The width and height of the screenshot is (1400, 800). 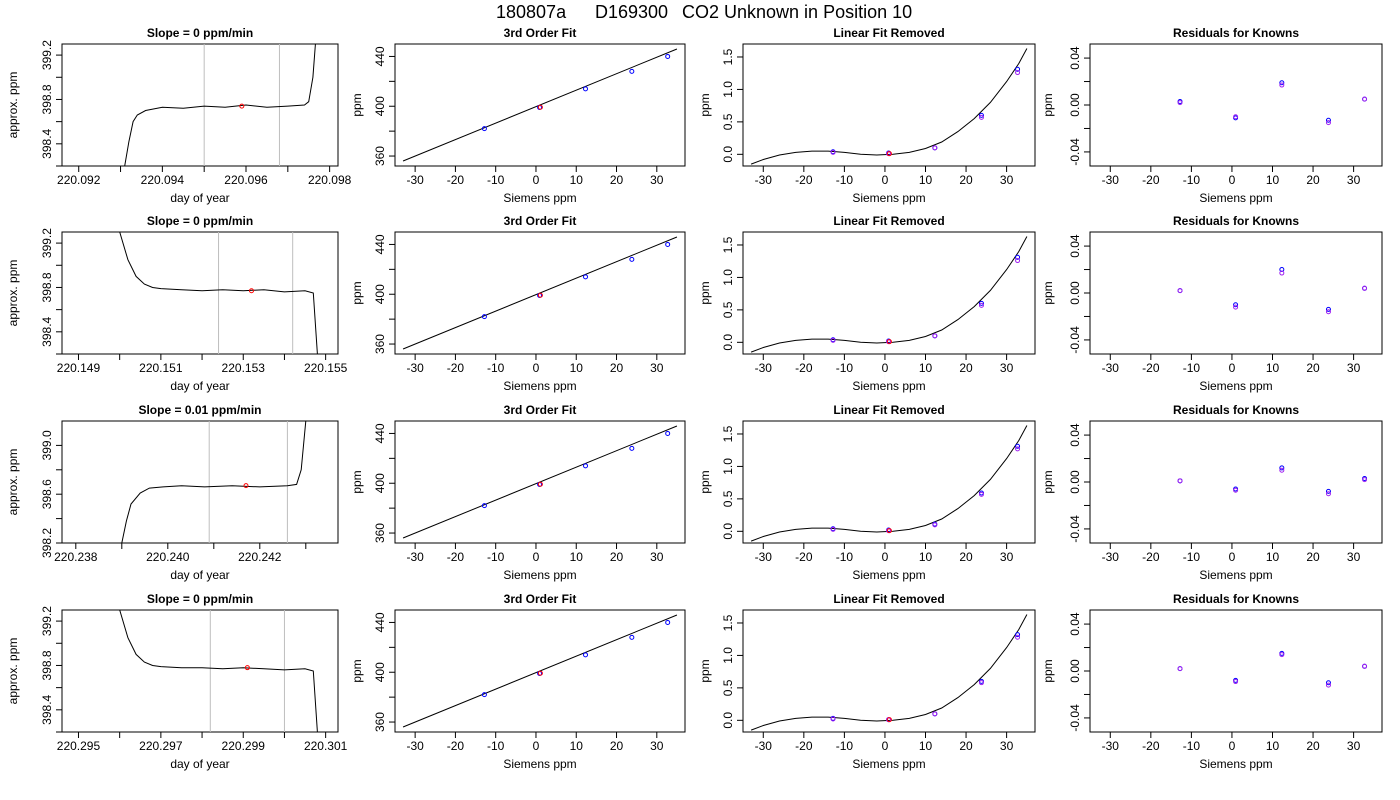 I want to click on x-tick-label: 220.295, so click(x=79, y=746).